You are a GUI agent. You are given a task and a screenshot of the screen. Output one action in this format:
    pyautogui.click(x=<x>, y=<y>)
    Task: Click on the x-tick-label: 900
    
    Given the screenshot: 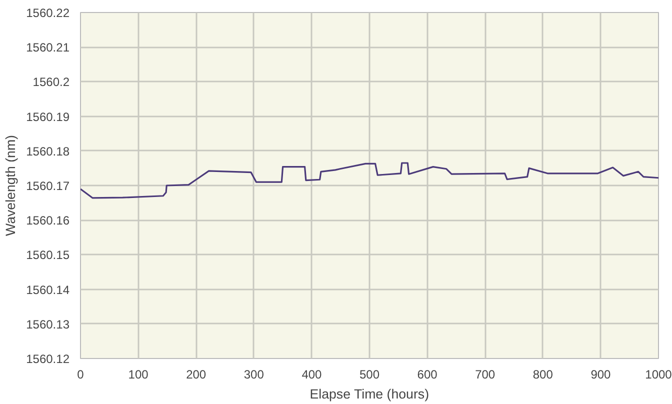 What is the action you would take?
    pyautogui.click(x=601, y=375)
    